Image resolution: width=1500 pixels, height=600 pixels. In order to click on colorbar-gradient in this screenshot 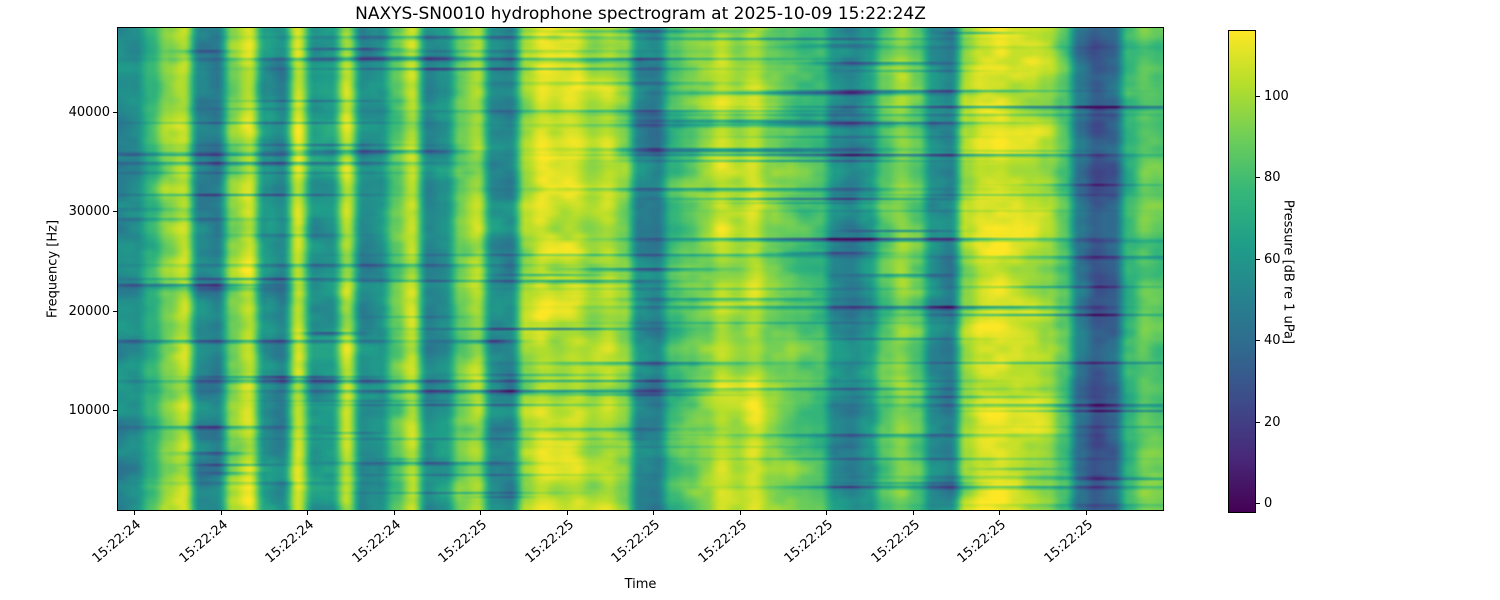, I will do `click(1242, 271)`.